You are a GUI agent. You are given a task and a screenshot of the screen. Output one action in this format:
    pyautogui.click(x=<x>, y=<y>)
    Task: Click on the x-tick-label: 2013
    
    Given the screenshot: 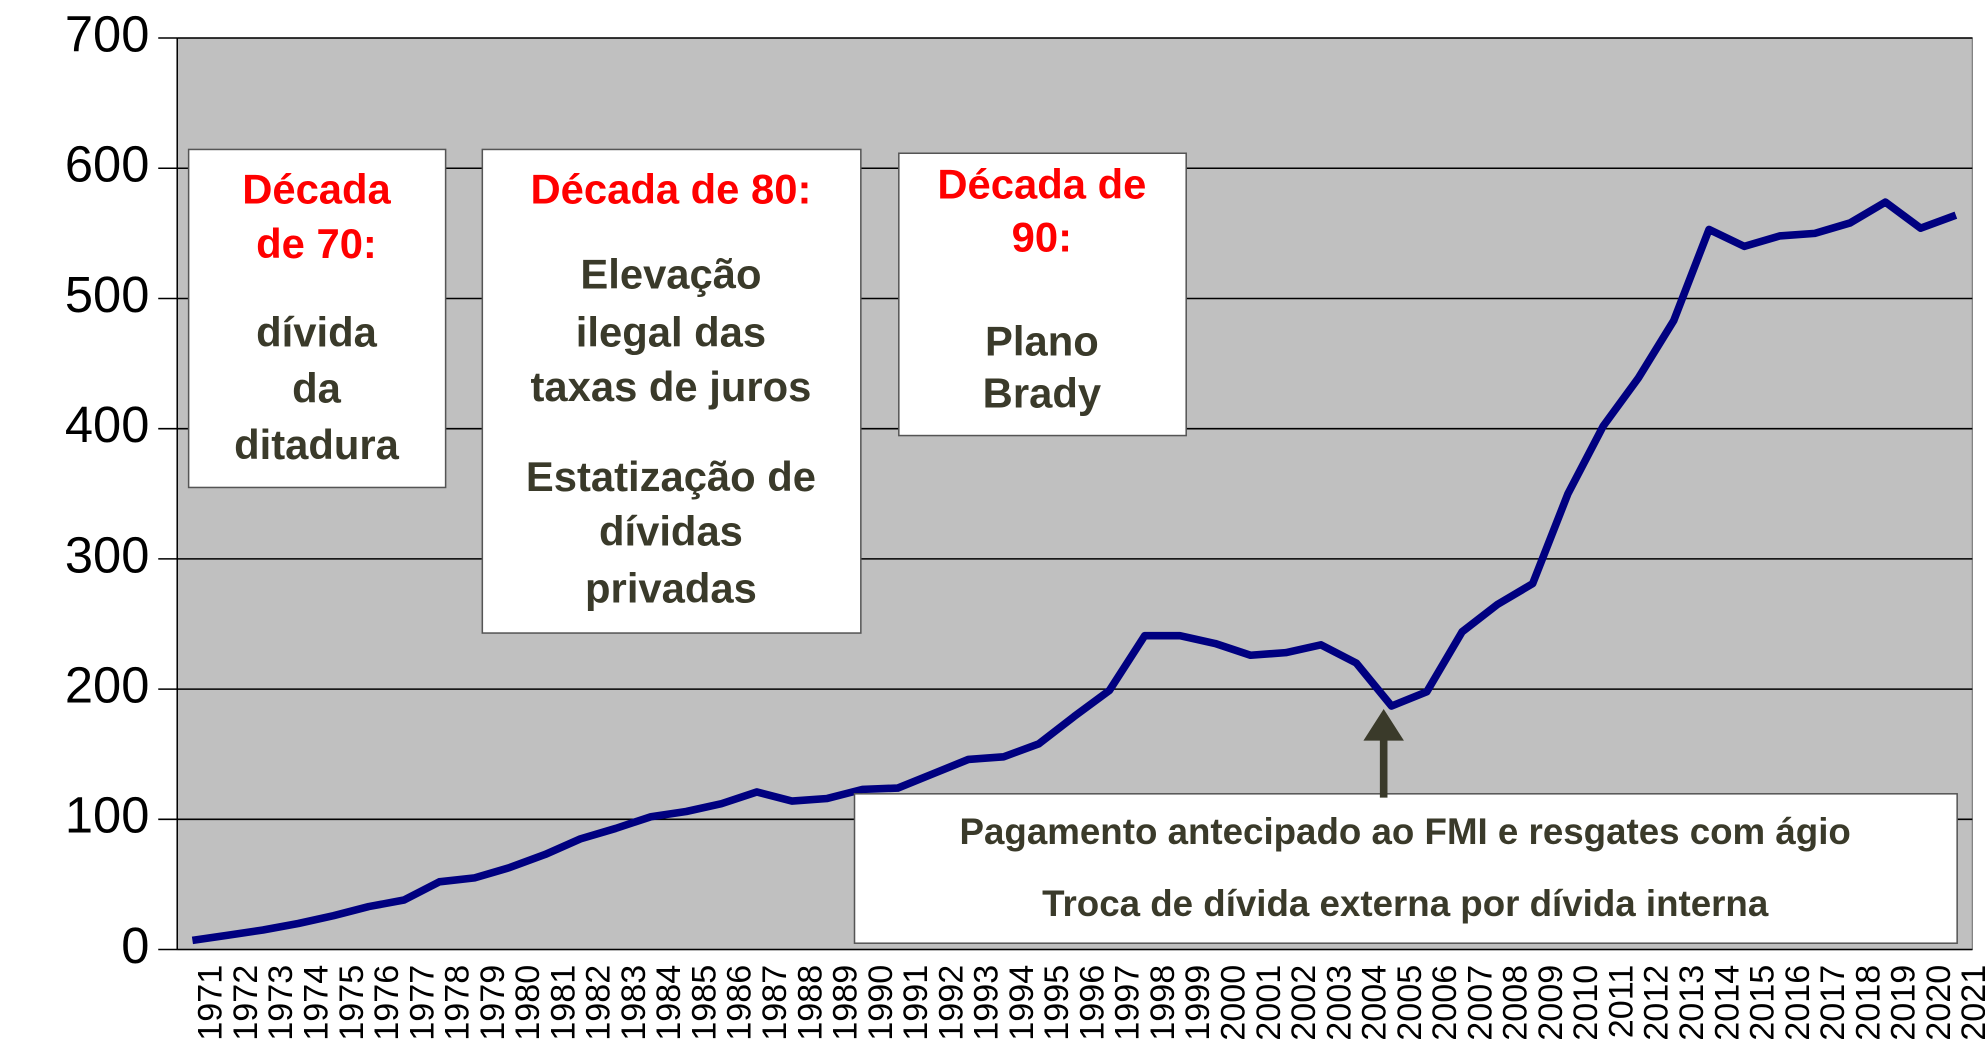 What is the action you would take?
    pyautogui.click(x=1692, y=1003)
    